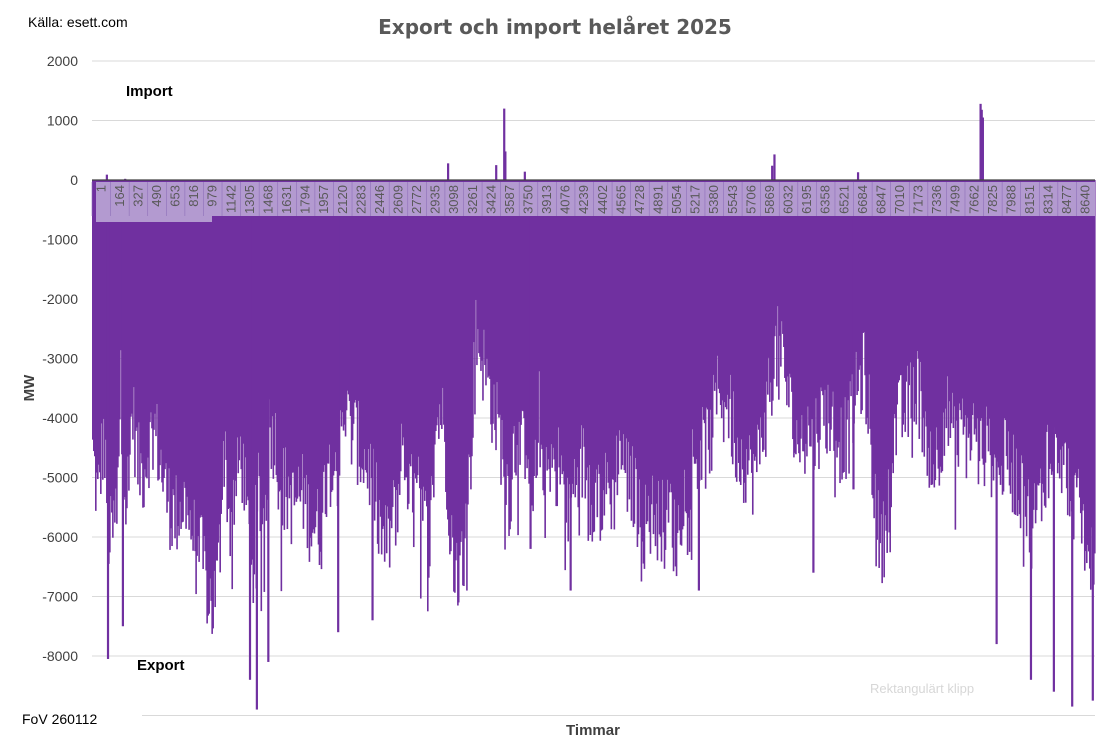 The width and height of the screenshot is (1115, 755). What do you see at coordinates (843, 199) in the screenshot?
I see `x-tick-label: 6521` at bounding box center [843, 199].